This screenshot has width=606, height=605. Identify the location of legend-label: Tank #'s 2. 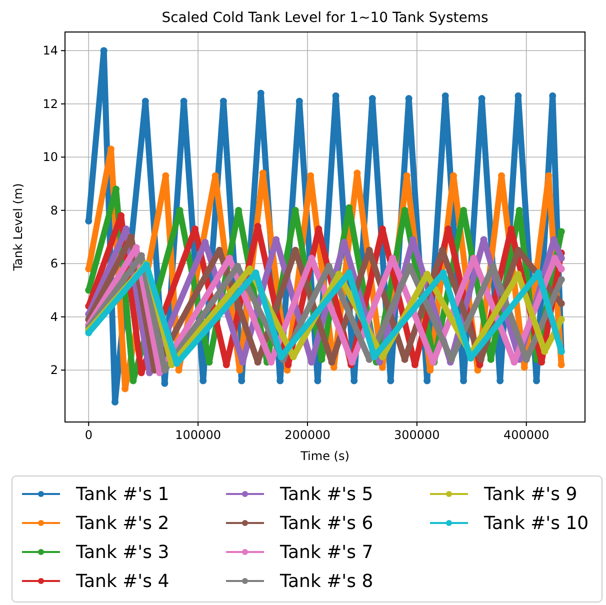
(122, 523).